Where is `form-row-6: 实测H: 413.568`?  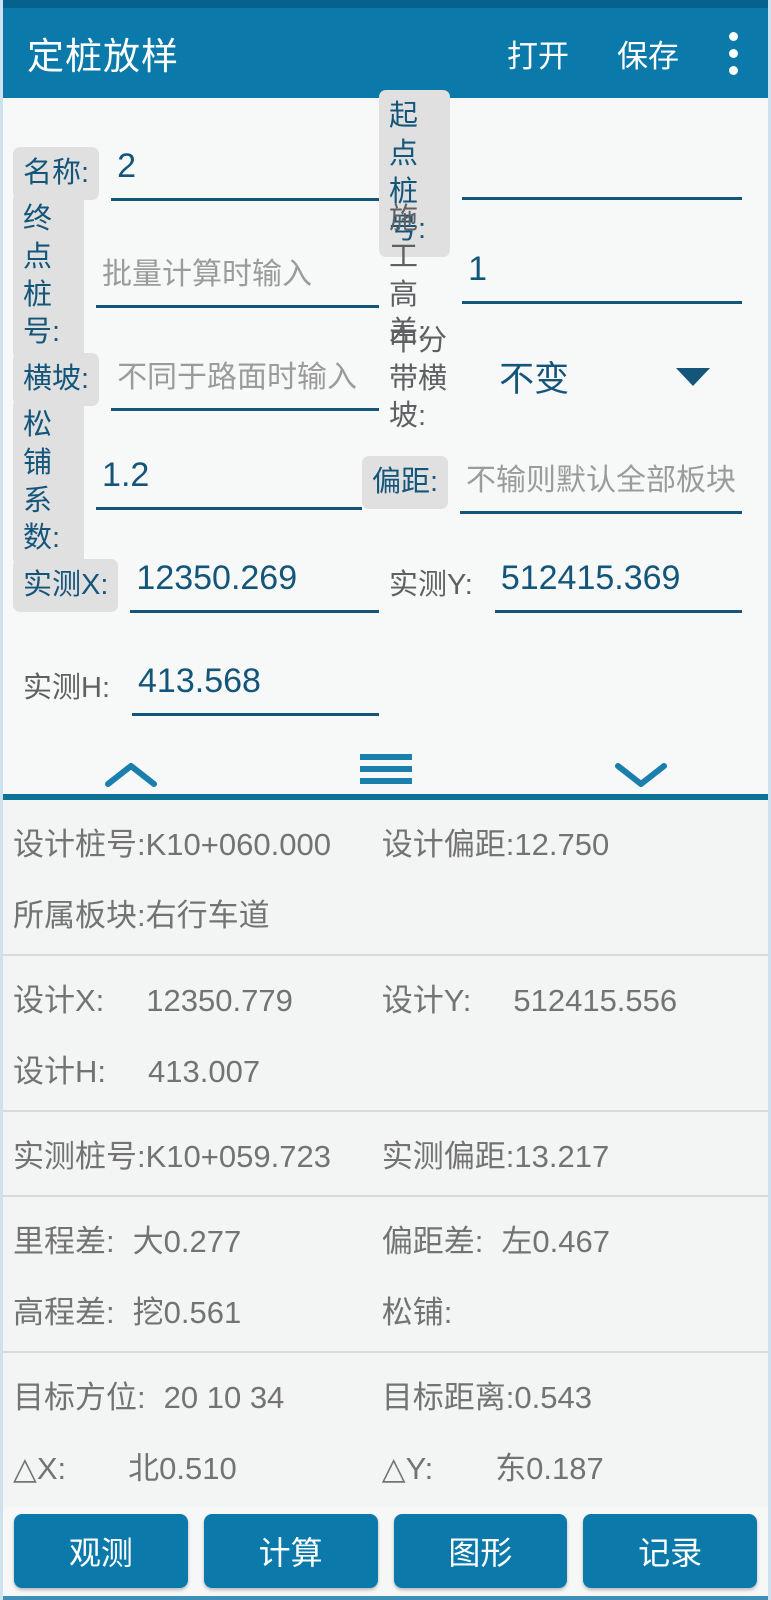
form-row-6: 实测H: 413.568 is located at coordinates (385, 688).